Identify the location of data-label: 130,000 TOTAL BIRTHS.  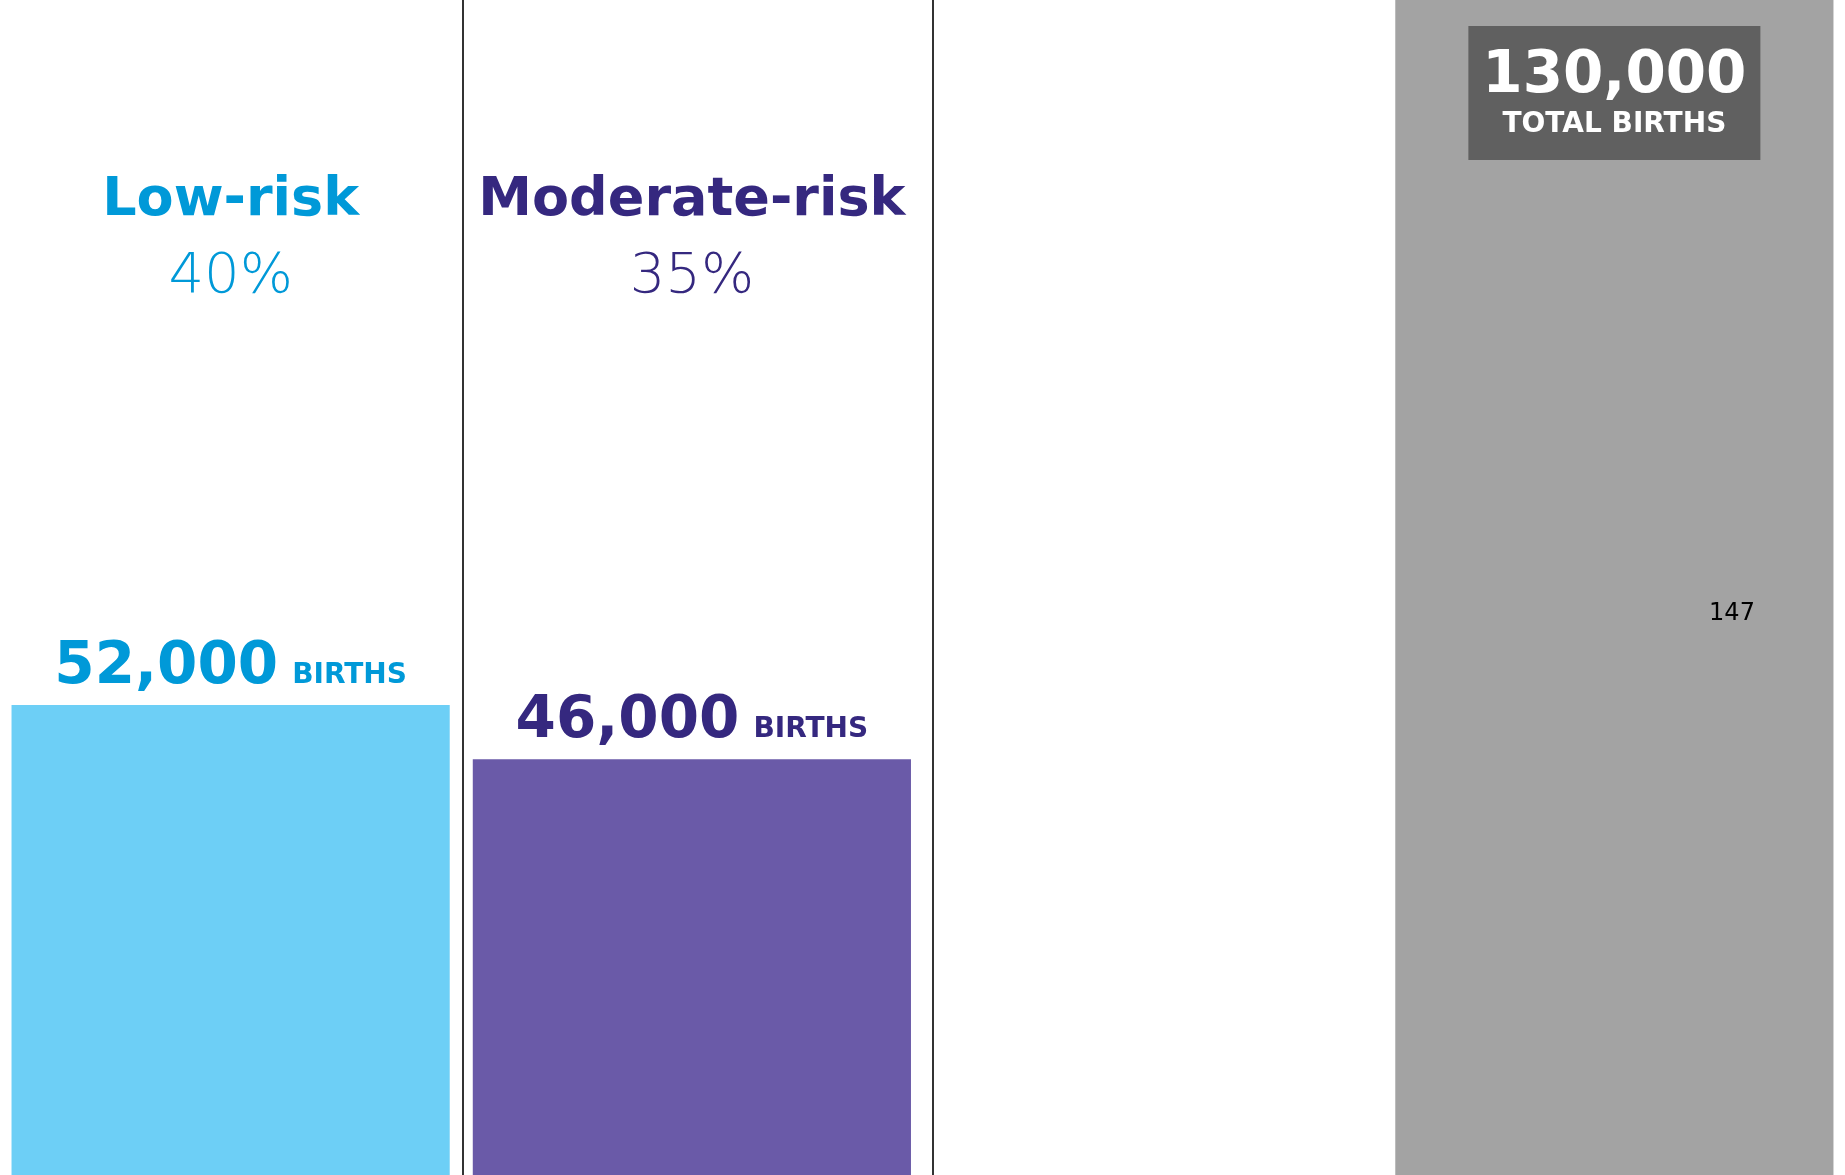
(1614, 88).